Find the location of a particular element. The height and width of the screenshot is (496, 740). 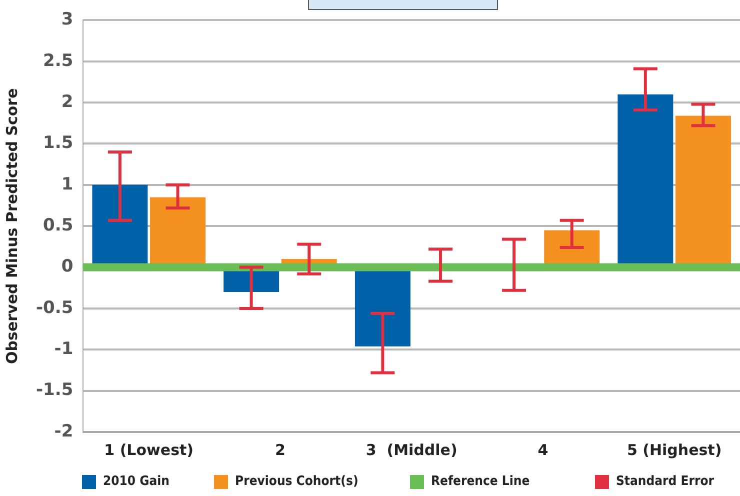

text: Standard Error is located at coordinates (665, 481).